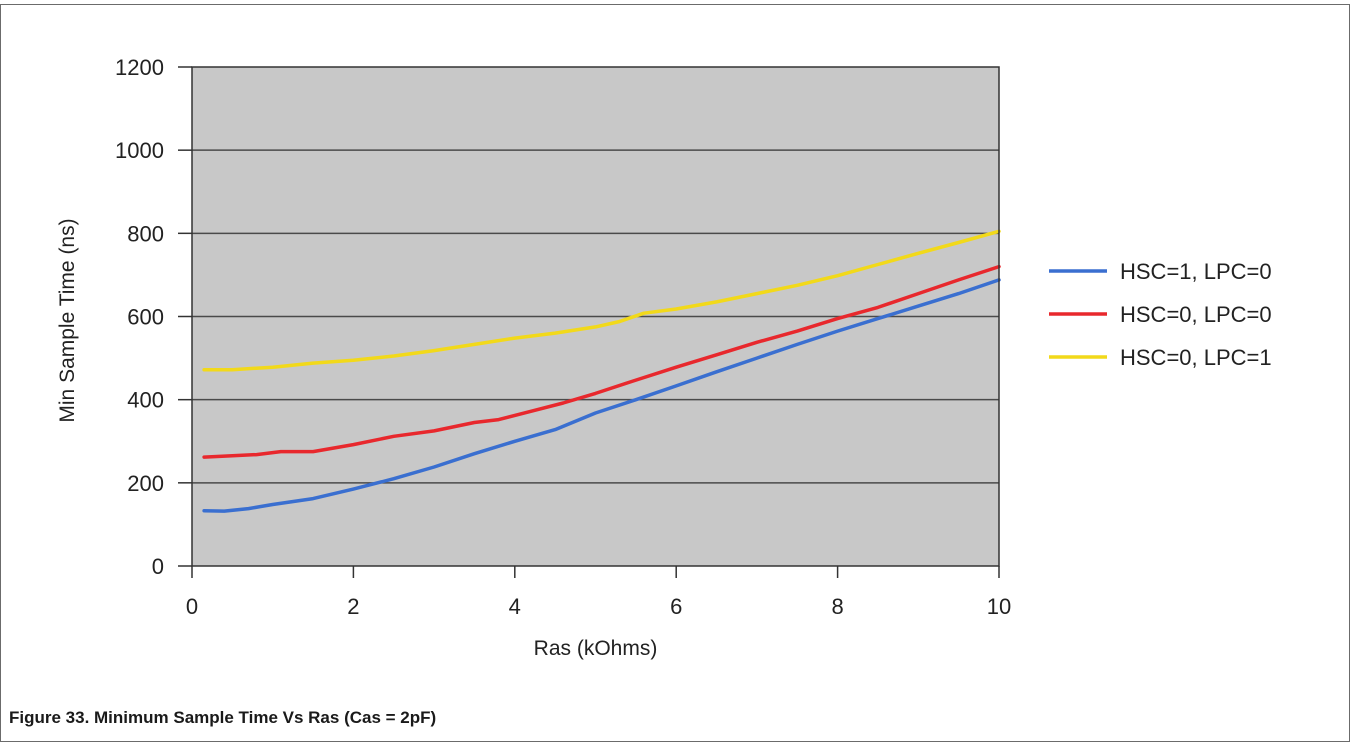  Describe the element at coordinates (139, 150) in the screenshot. I see `y-tick-label-5: 1000` at that location.